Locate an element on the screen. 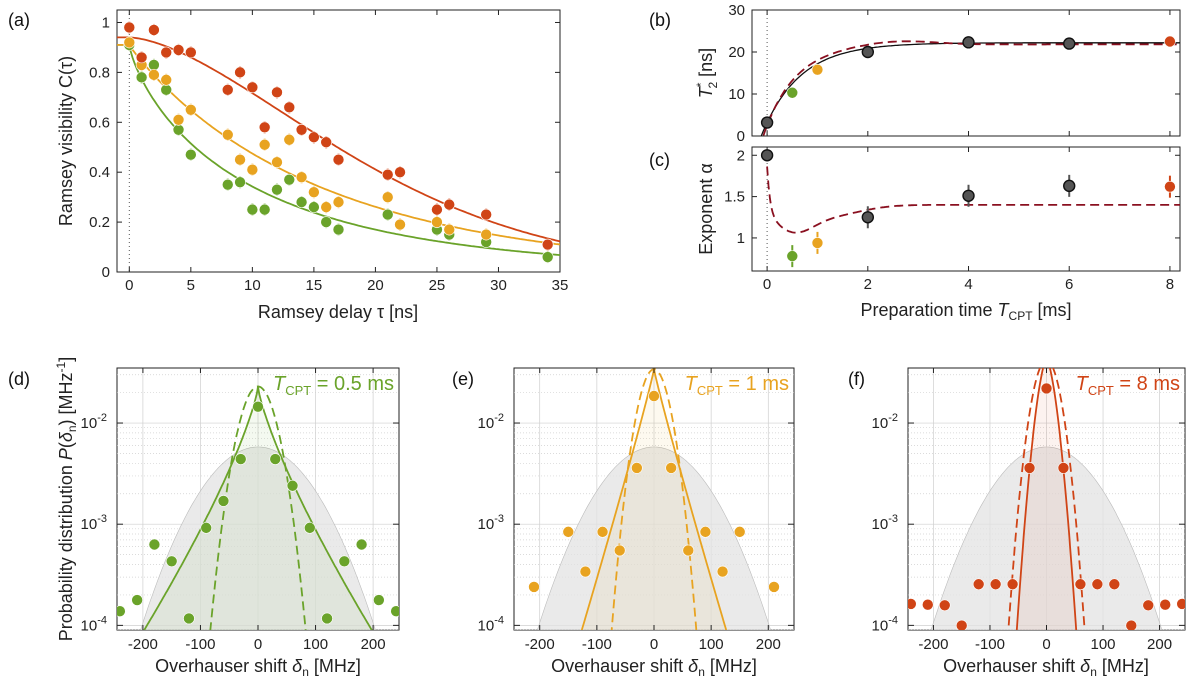 The width and height of the screenshot is (1186, 683). panel-a-xlabel: Ramsey delay τ [ns] is located at coordinates (338, 312).